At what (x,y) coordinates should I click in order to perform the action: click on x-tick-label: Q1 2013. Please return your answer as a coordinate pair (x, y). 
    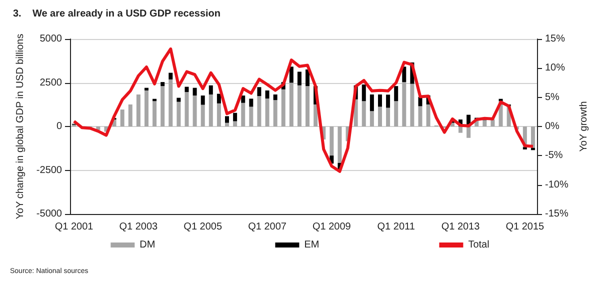
    Looking at the image, I should click on (460, 227).